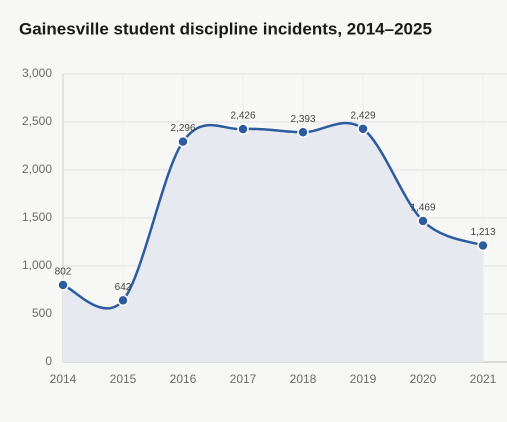 Image resolution: width=507 pixels, height=422 pixels. I want to click on y-tick-label: 0, so click(48, 361).